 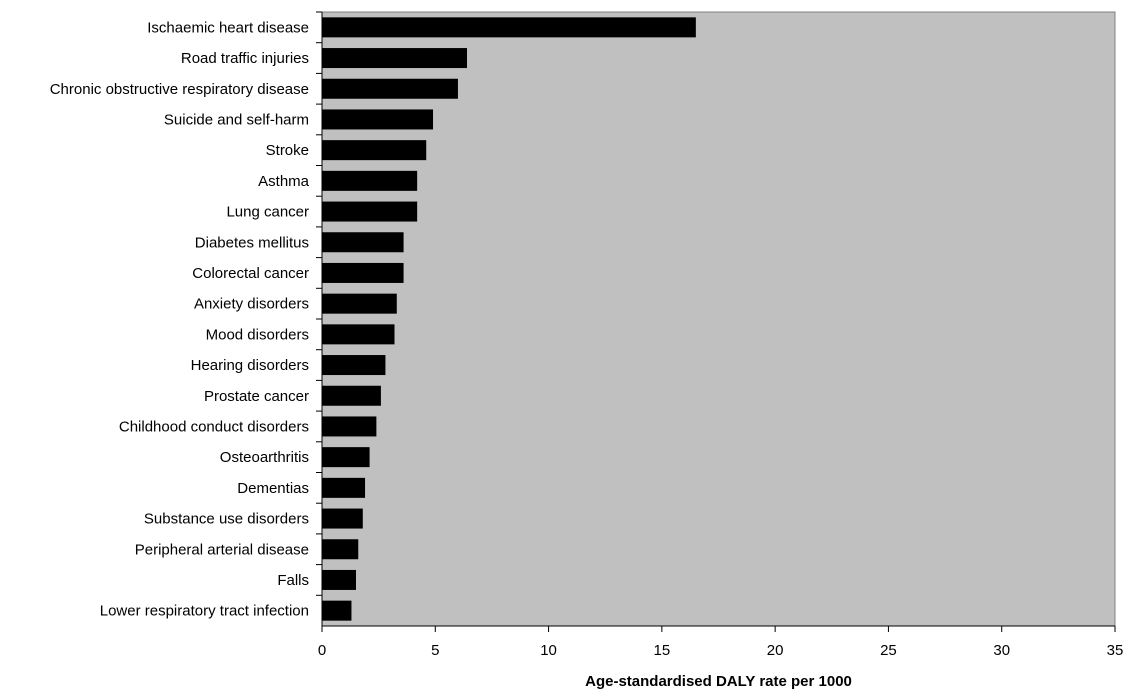 What do you see at coordinates (250, 365) in the screenshot?
I see `category-label: Hearing disorders` at bounding box center [250, 365].